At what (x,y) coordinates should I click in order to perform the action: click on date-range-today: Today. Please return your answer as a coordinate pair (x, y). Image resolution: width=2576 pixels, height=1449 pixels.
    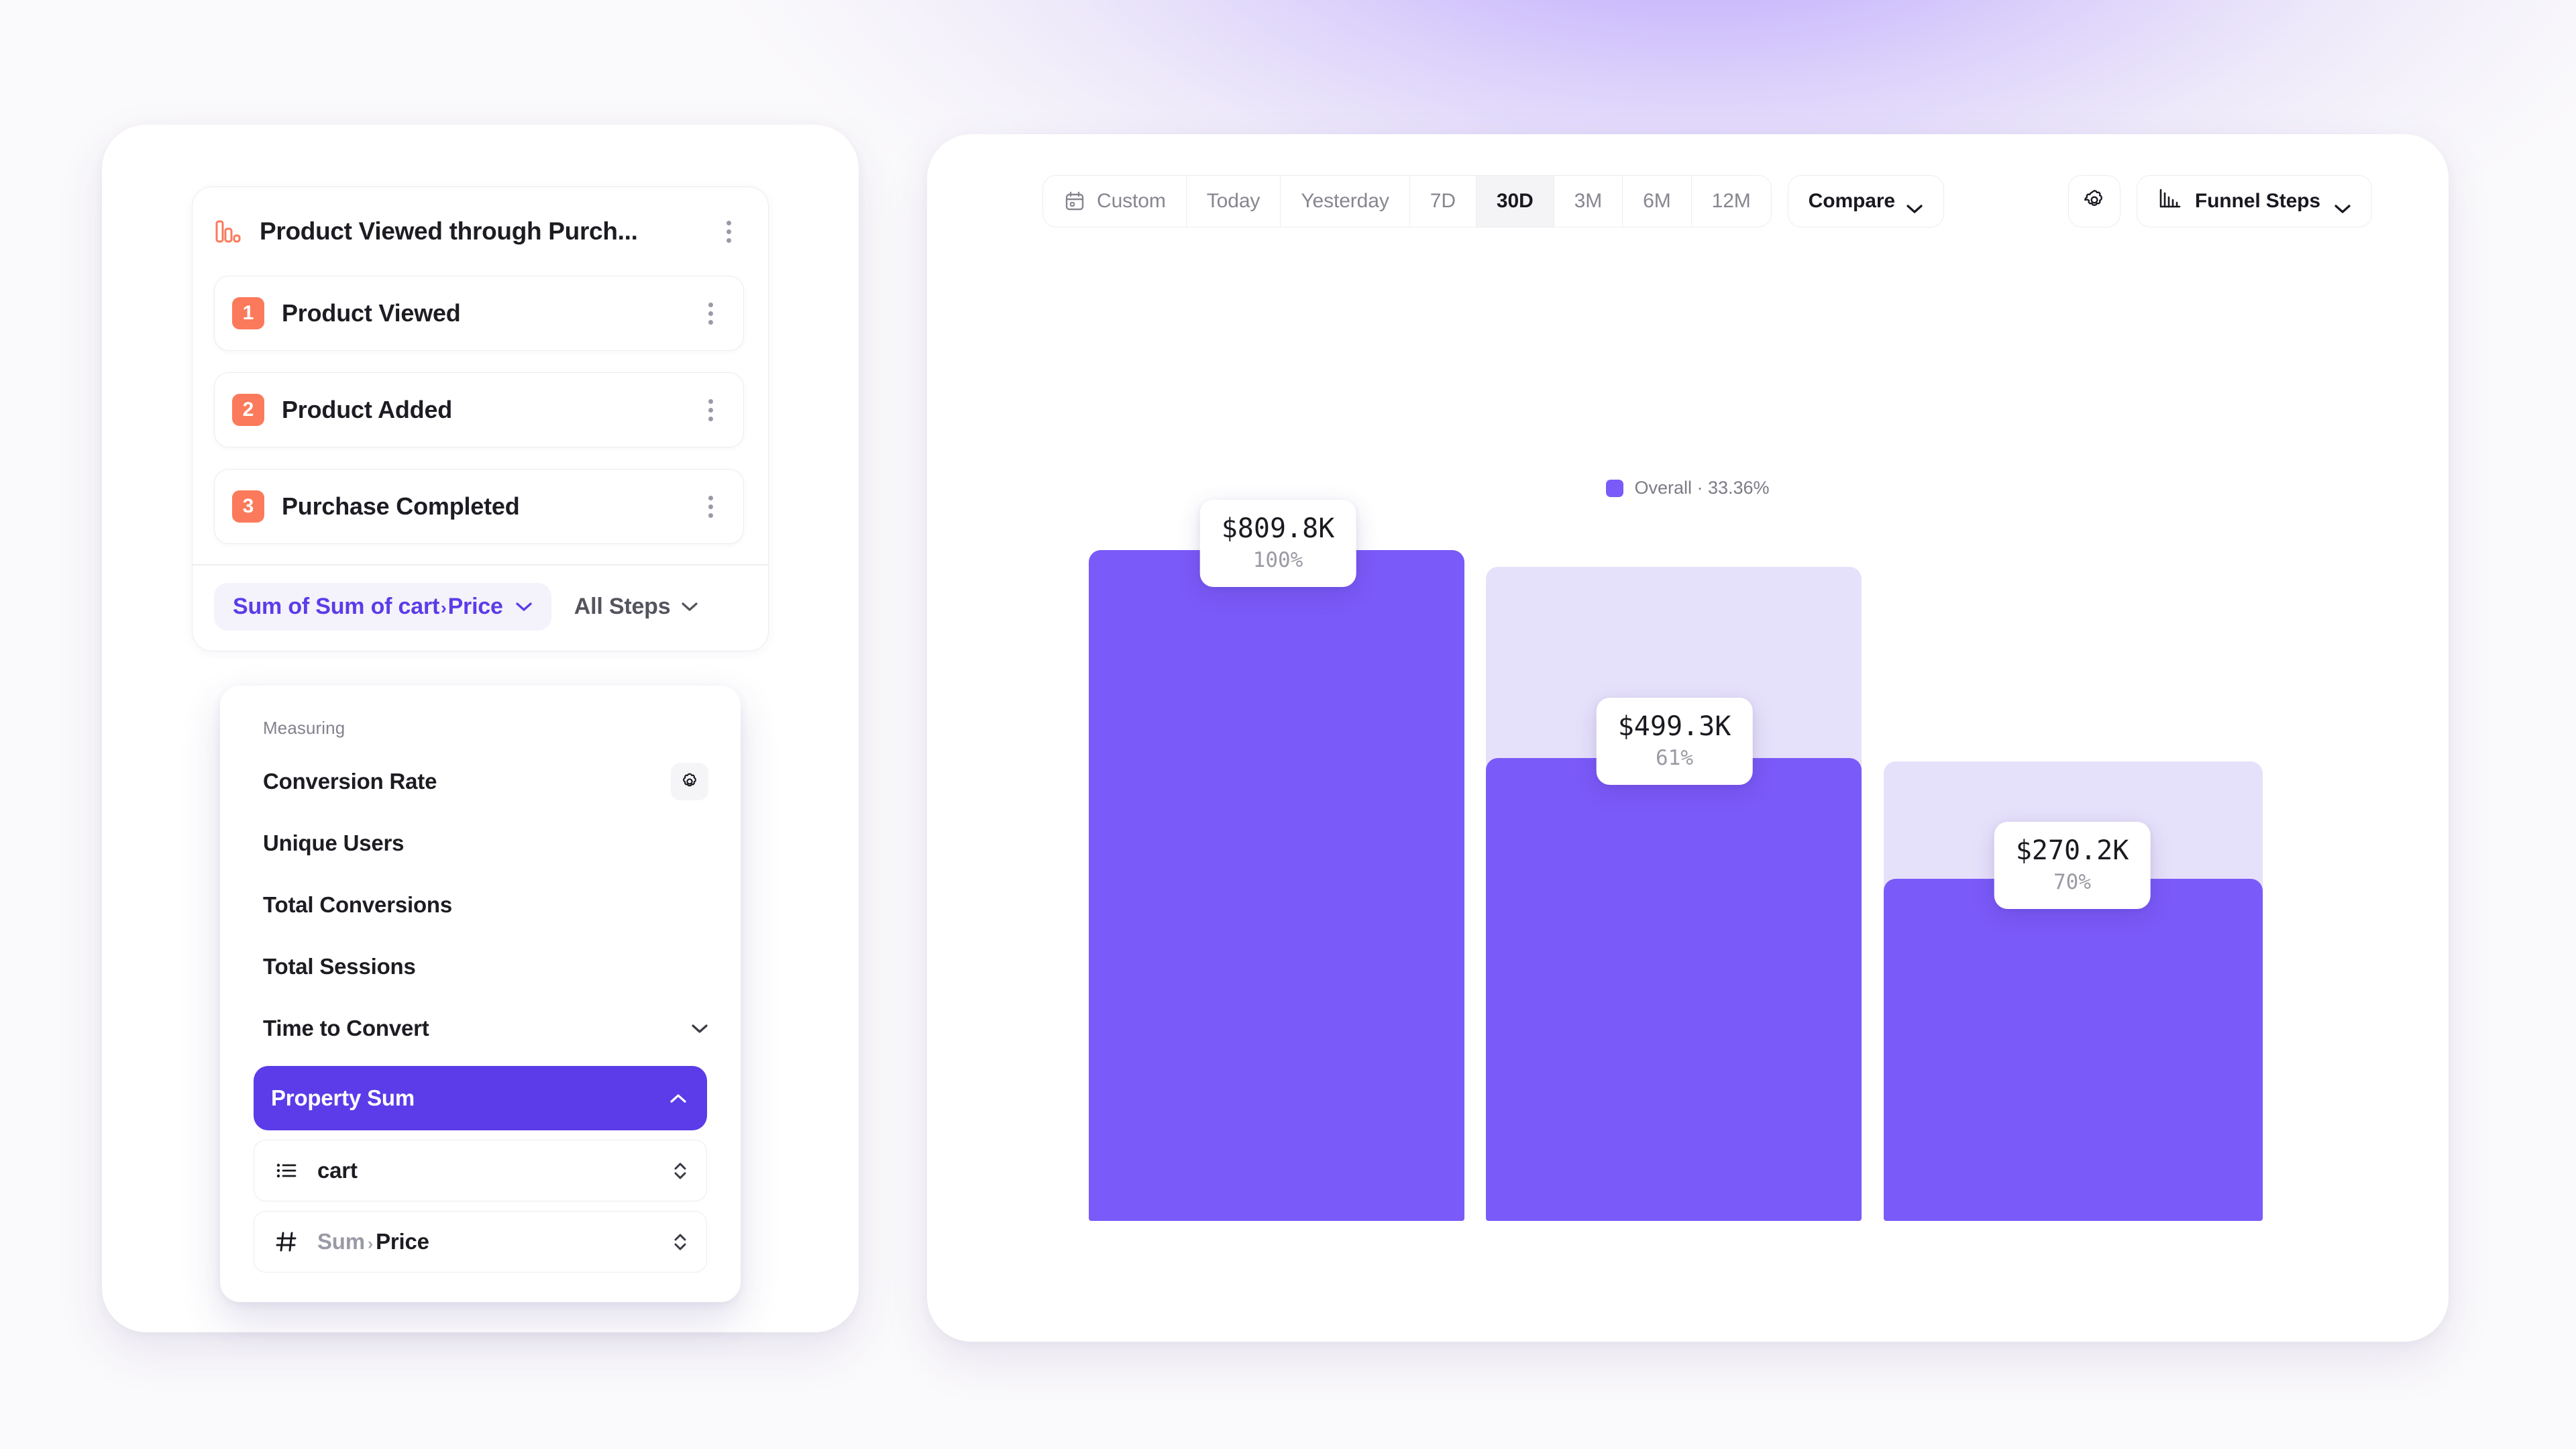
    Looking at the image, I should click on (1234, 201).